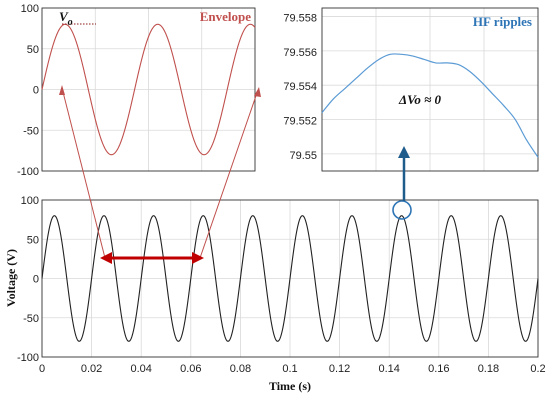  I want to click on main-y-tick-label: 100, so click(30, 201).